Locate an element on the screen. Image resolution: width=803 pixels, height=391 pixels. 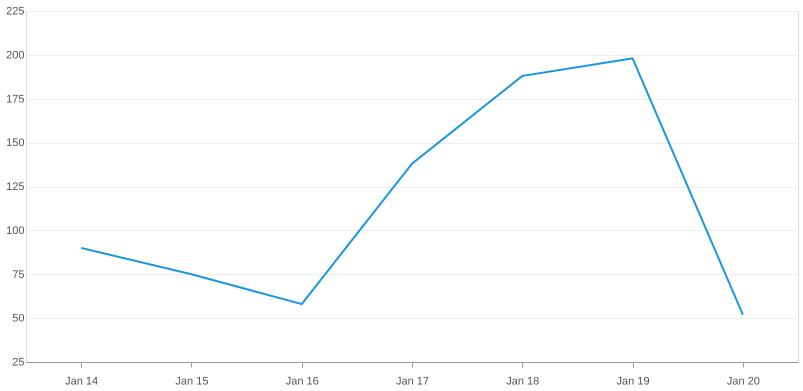
x-tick-label: Jan 16 is located at coordinates (302, 382).